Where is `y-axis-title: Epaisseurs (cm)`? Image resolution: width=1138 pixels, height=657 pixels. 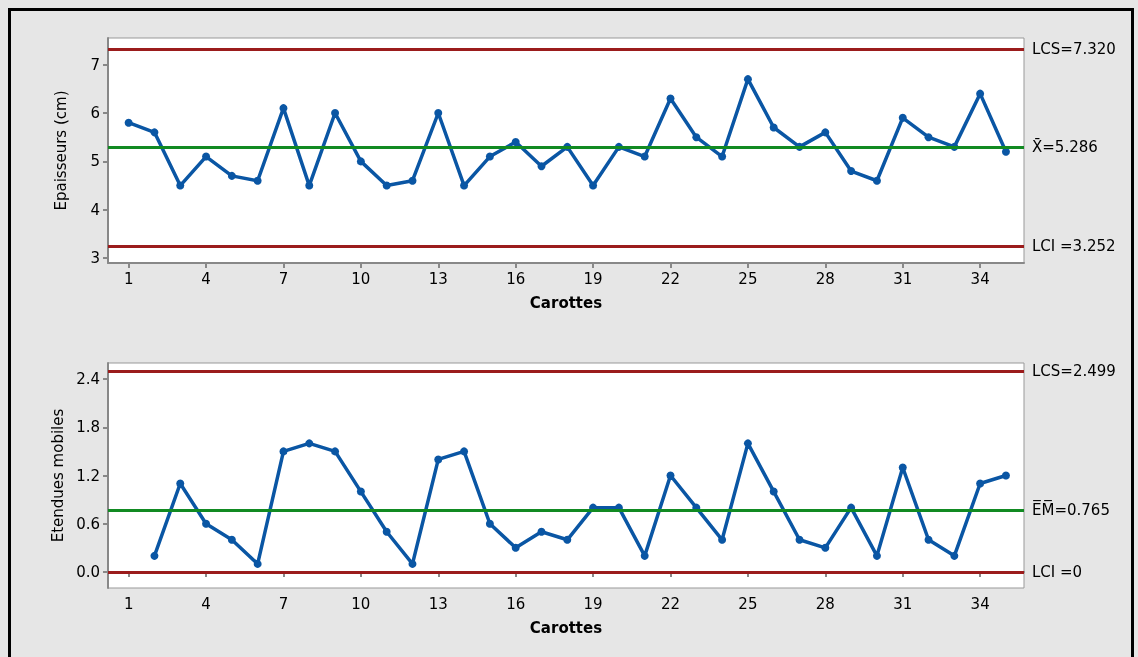
y-axis-title: Epaisseurs (cm) is located at coordinates (60, 150).